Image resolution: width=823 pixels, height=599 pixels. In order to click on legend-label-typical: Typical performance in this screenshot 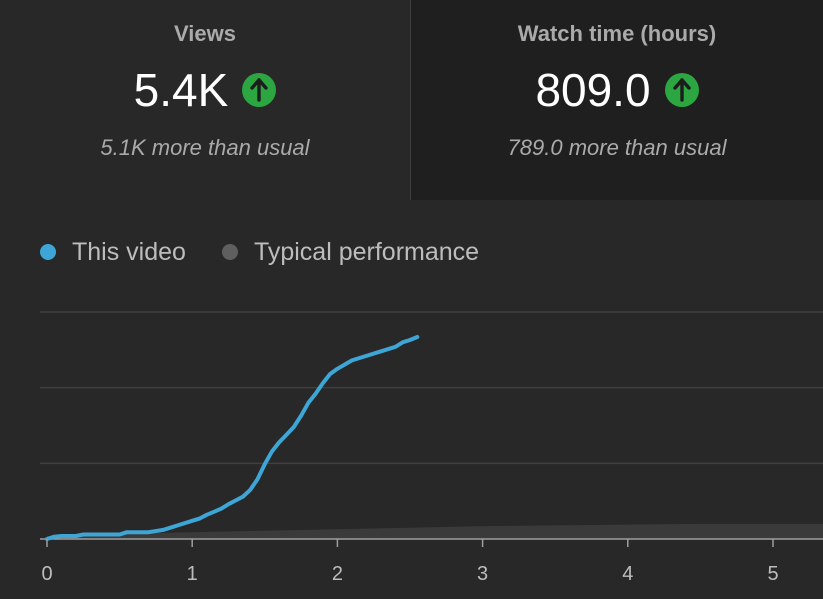, I will do `click(366, 252)`.